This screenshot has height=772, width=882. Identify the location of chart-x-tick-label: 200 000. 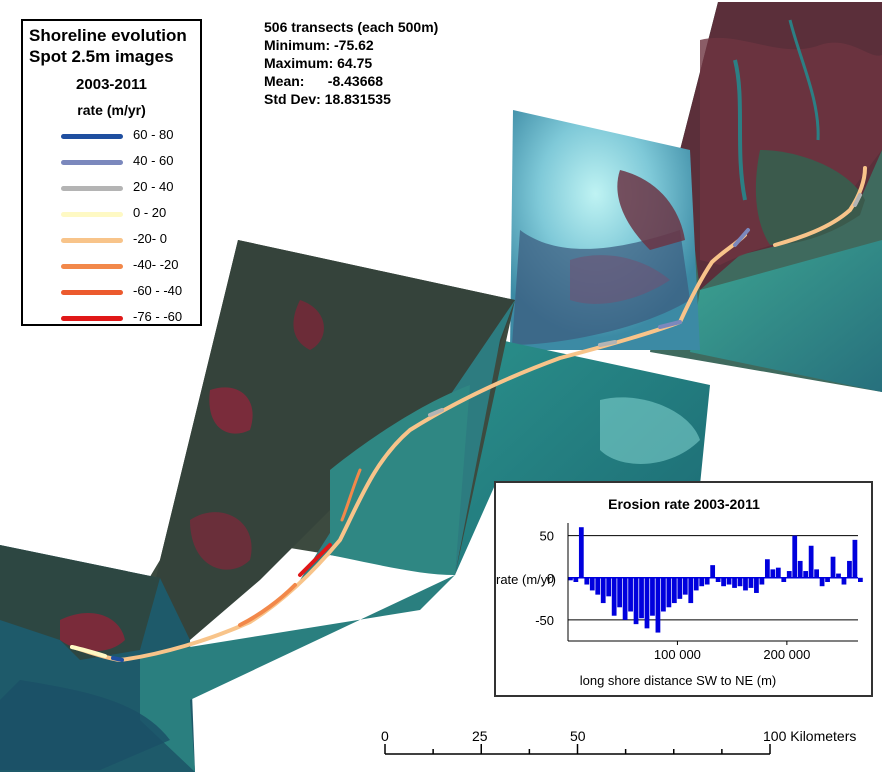
(786, 654).